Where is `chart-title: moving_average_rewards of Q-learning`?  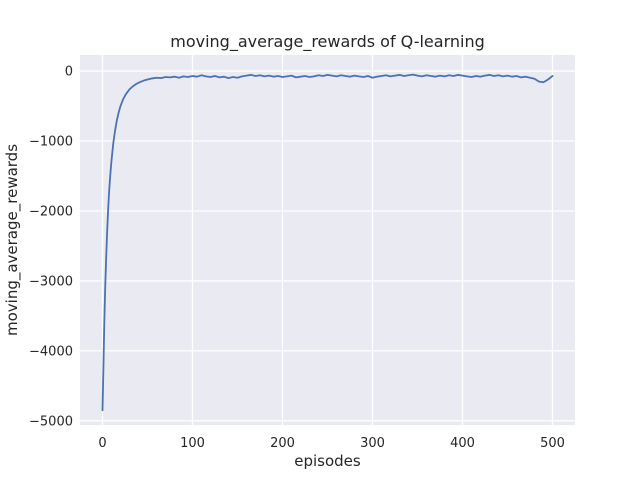 chart-title: moving_average_rewards of Q-learning is located at coordinates (327, 42).